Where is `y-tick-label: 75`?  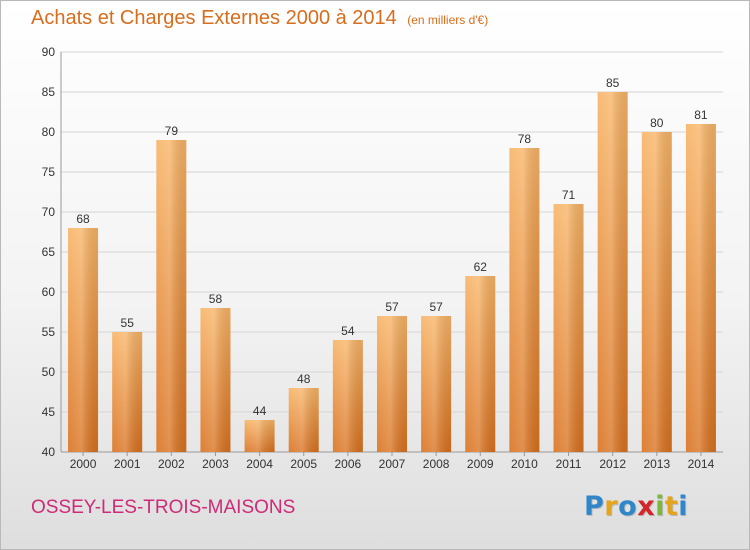
y-tick-label: 75 is located at coordinates (49, 172).